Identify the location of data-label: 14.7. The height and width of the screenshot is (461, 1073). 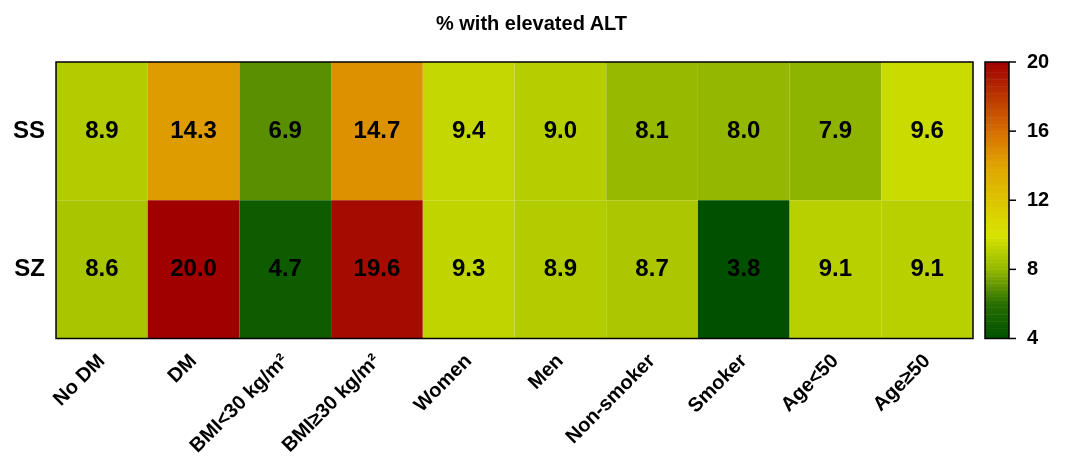
(377, 129).